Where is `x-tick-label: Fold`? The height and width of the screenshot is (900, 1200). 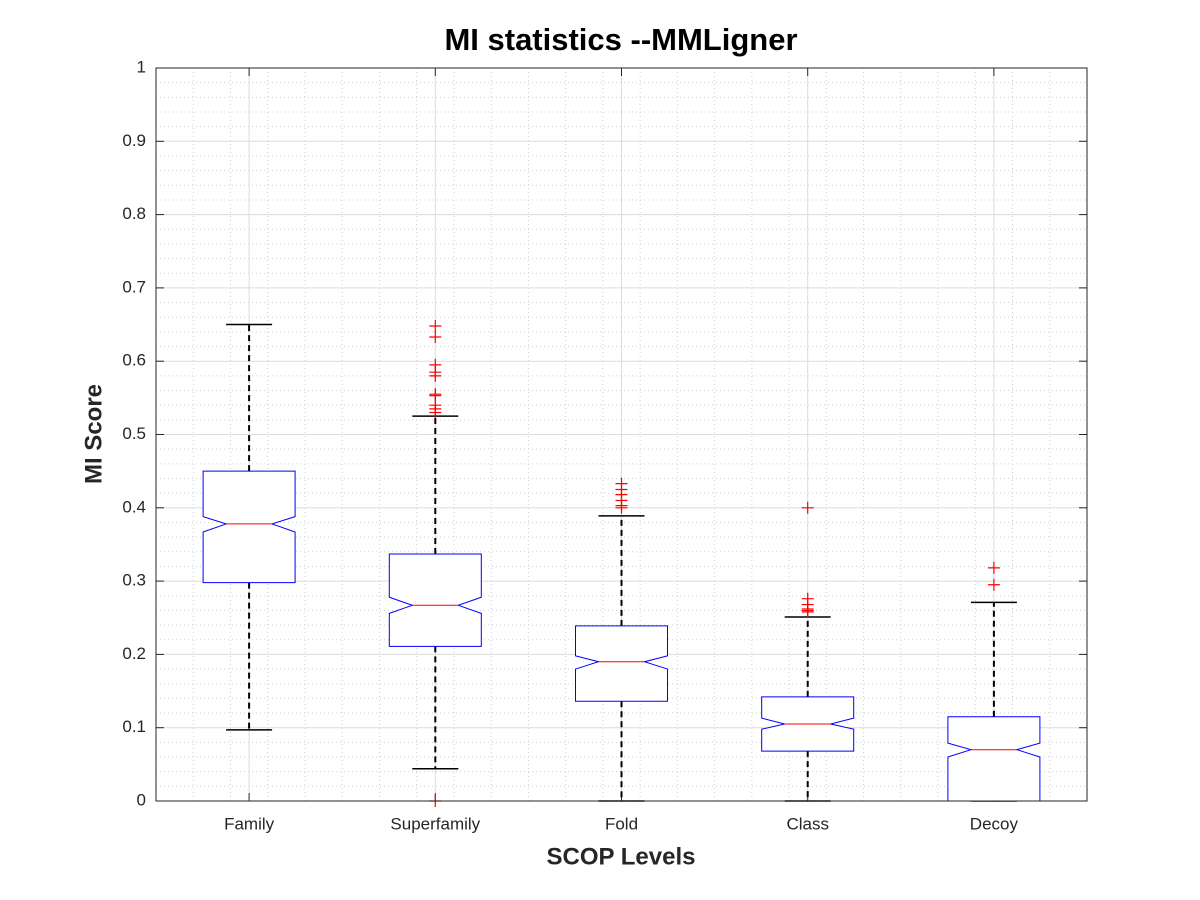 x-tick-label: Fold is located at coordinates (621, 823).